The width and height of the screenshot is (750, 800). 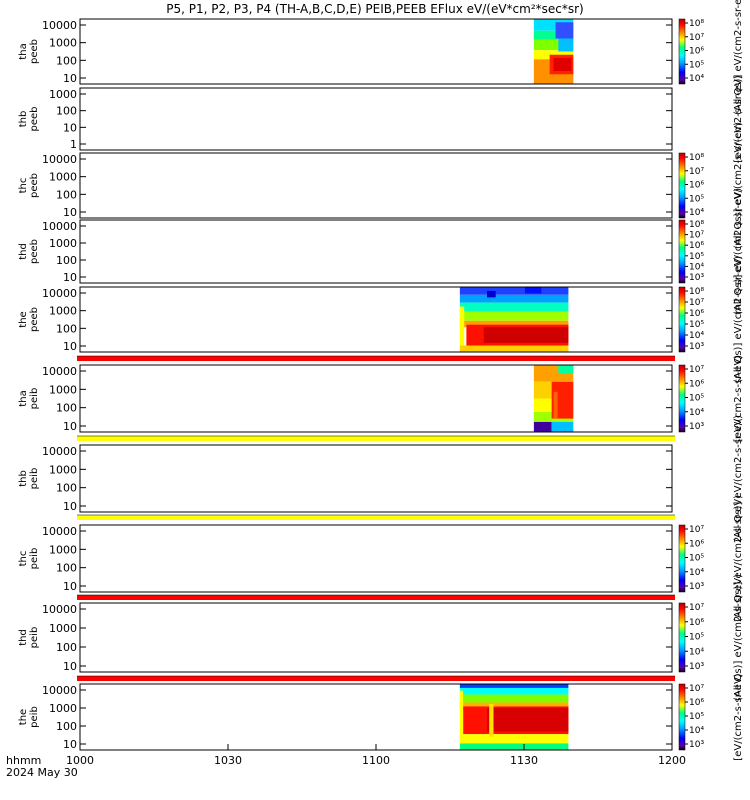 What do you see at coordinates (23, 559) in the screenshot?
I see `panel-ylabel-line: thc` at bounding box center [23, 559].